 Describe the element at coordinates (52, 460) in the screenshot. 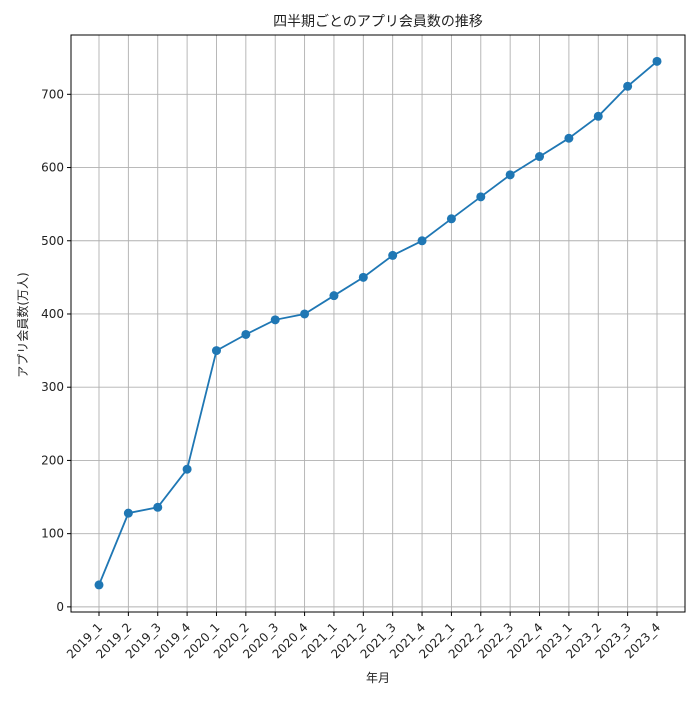

I see `y-tick-label: 200` at that location.